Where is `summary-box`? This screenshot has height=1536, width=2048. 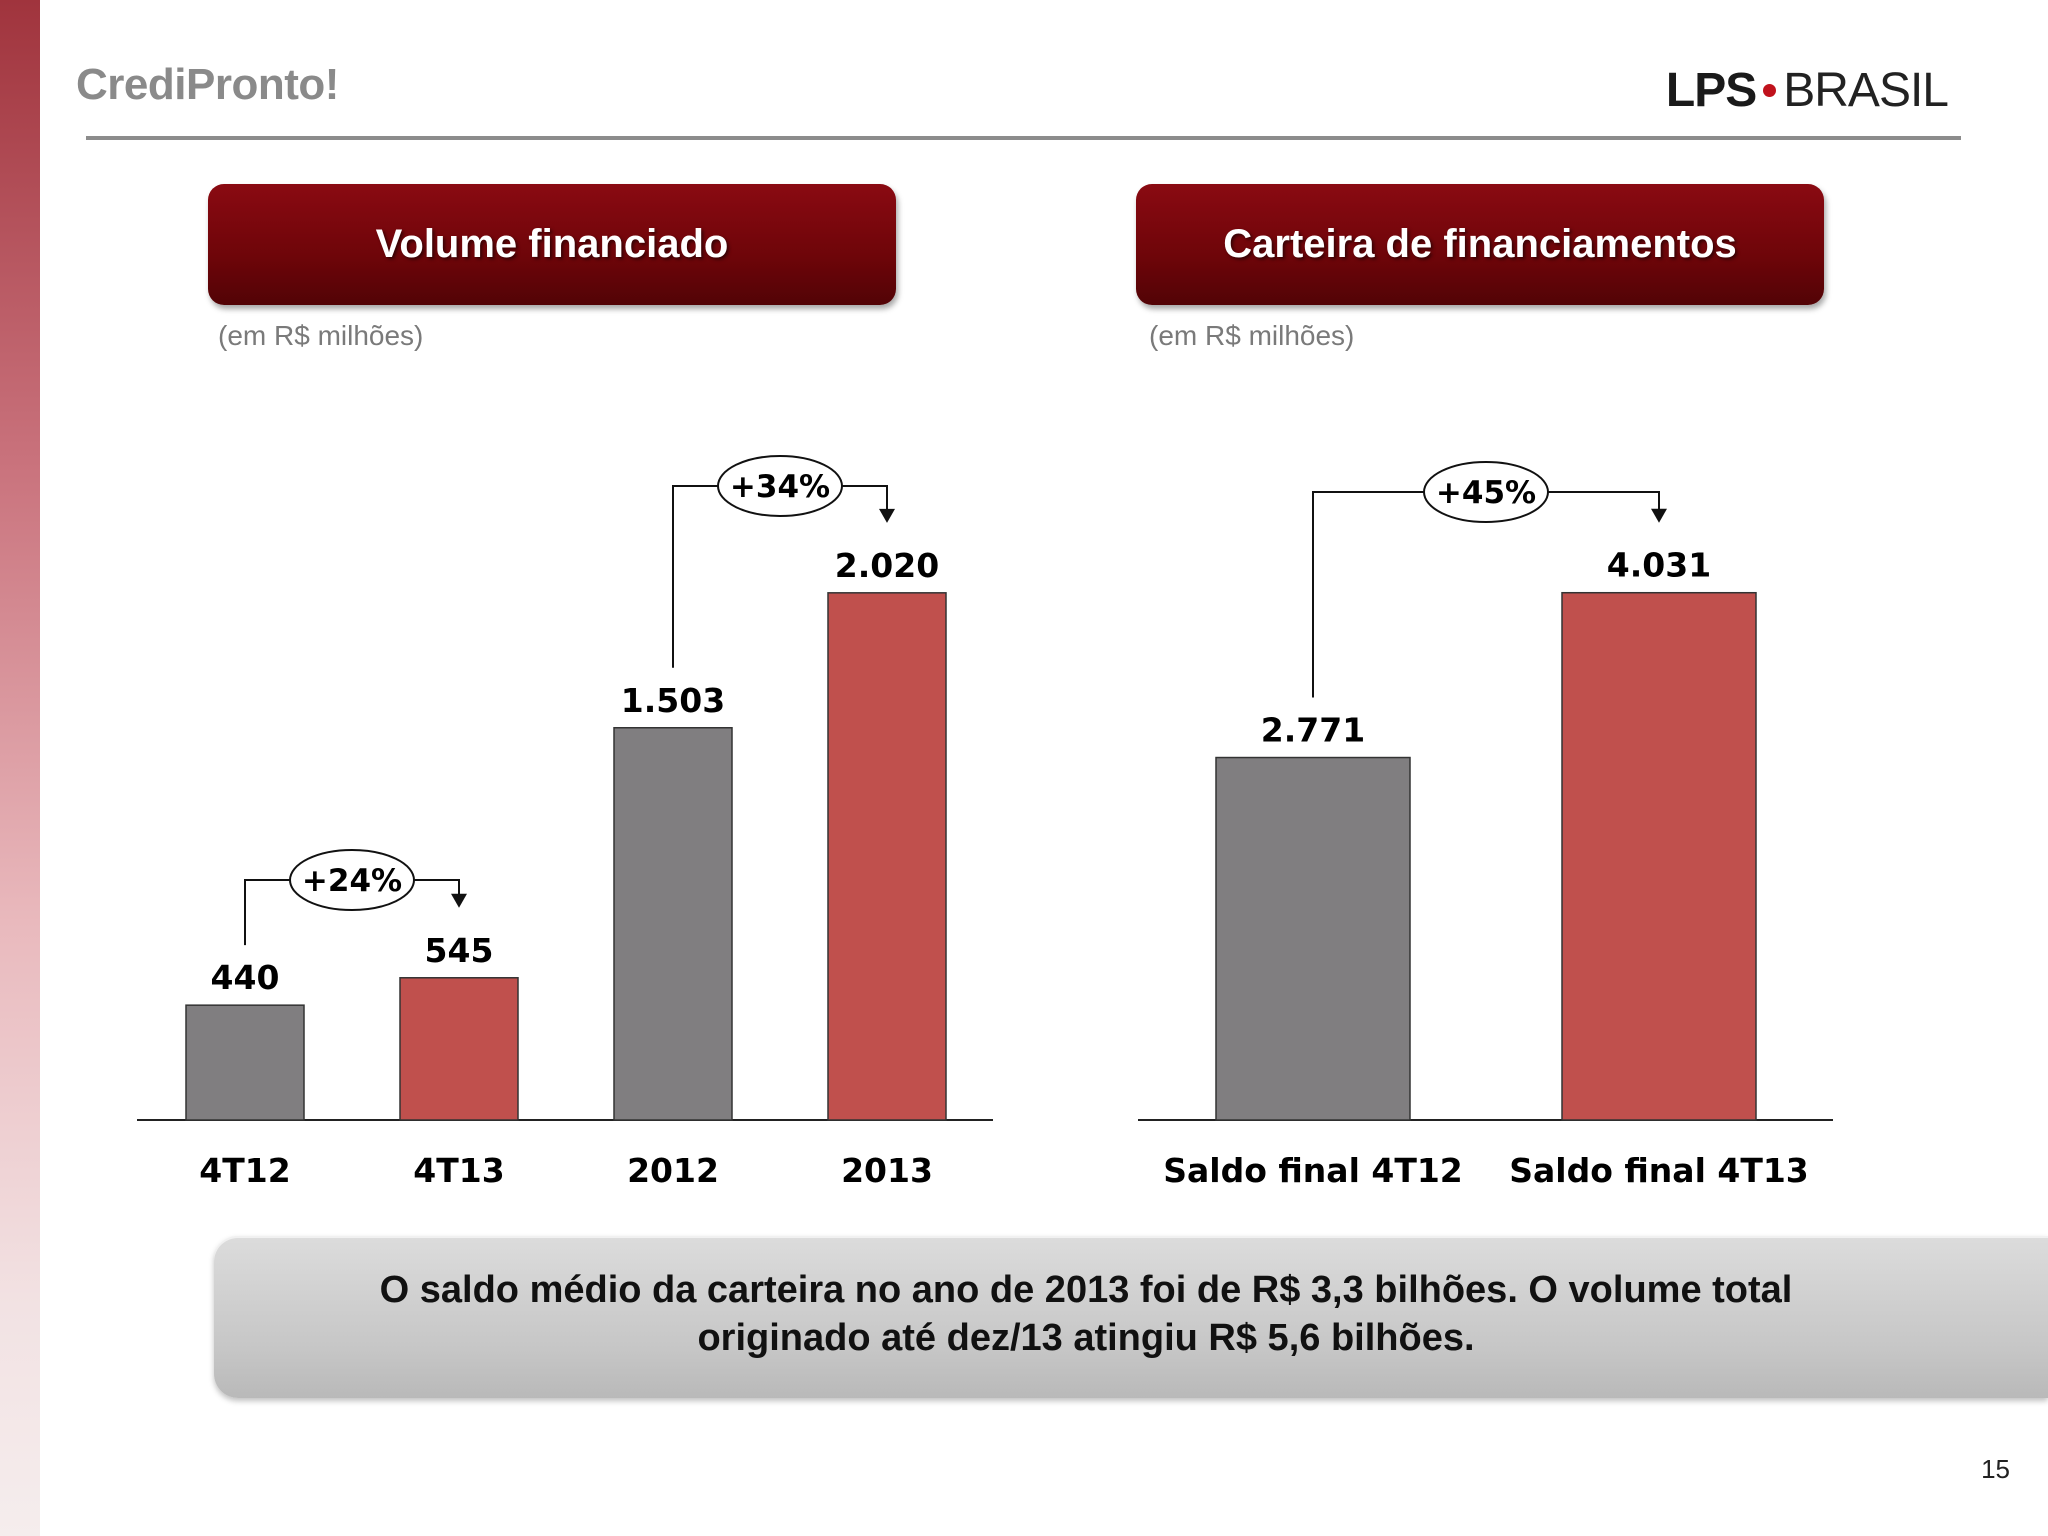
summary-box is located at coordinates (1131, 1317).